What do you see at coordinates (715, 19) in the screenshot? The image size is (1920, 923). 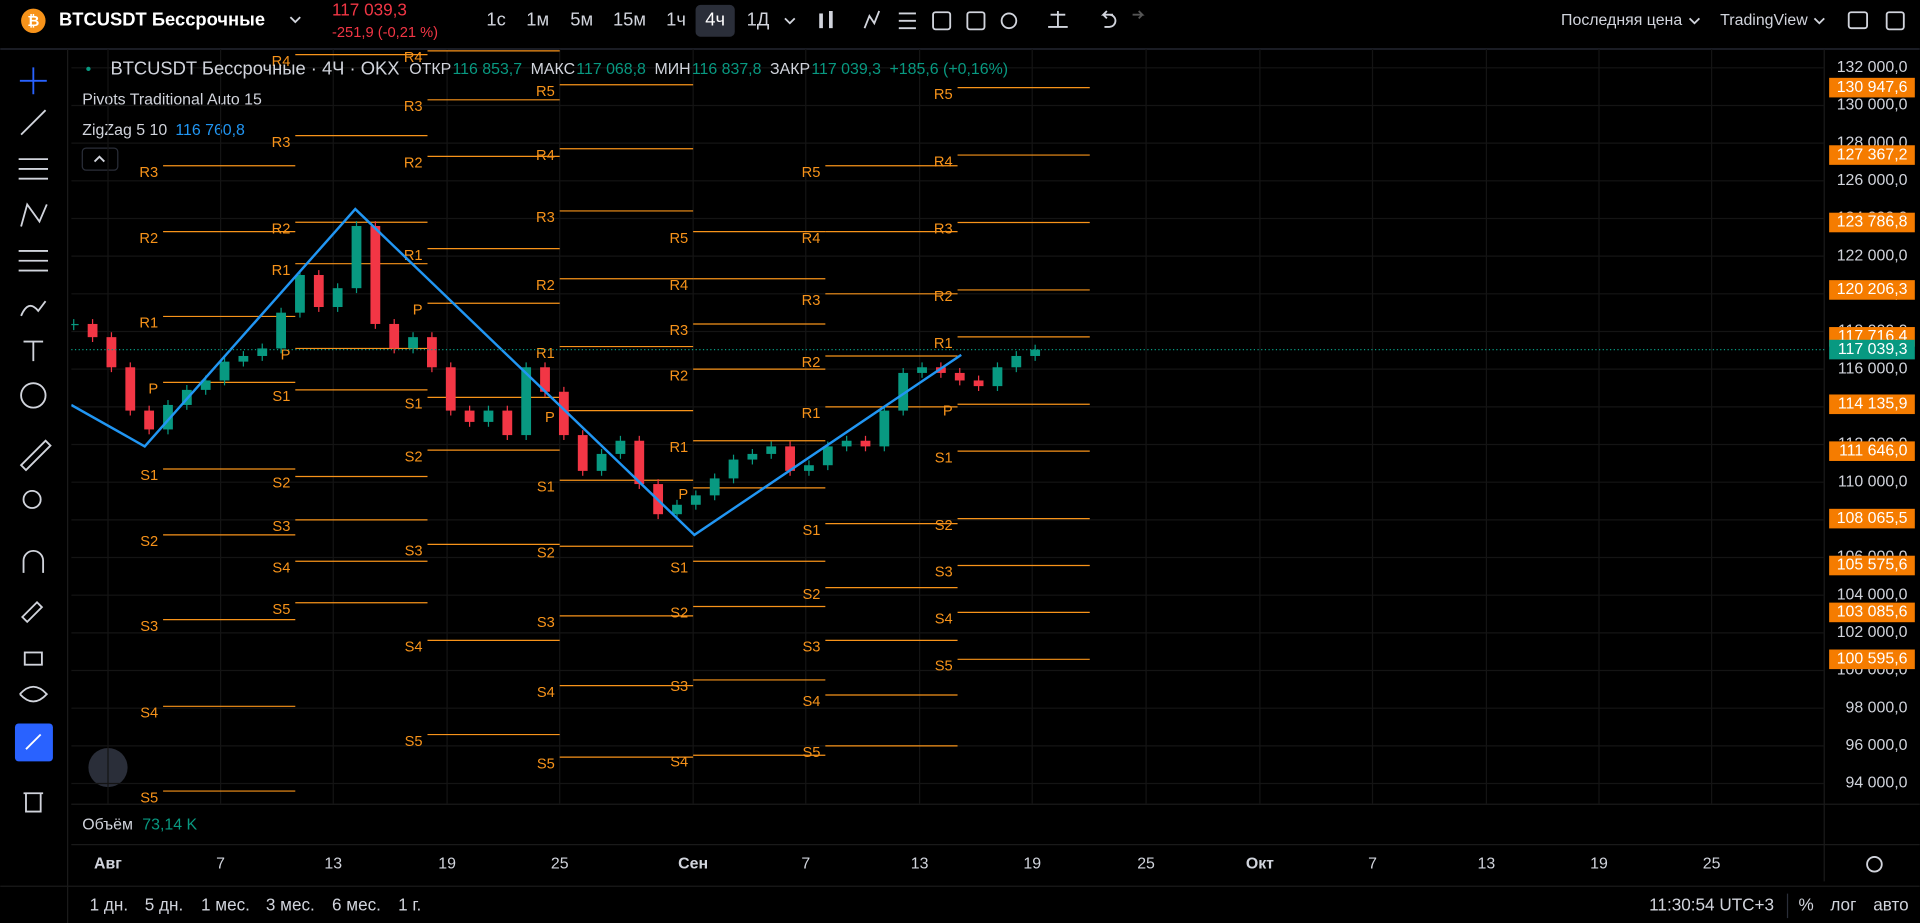 I see `interval-button: 4ч` at bounding box center [715, 19].